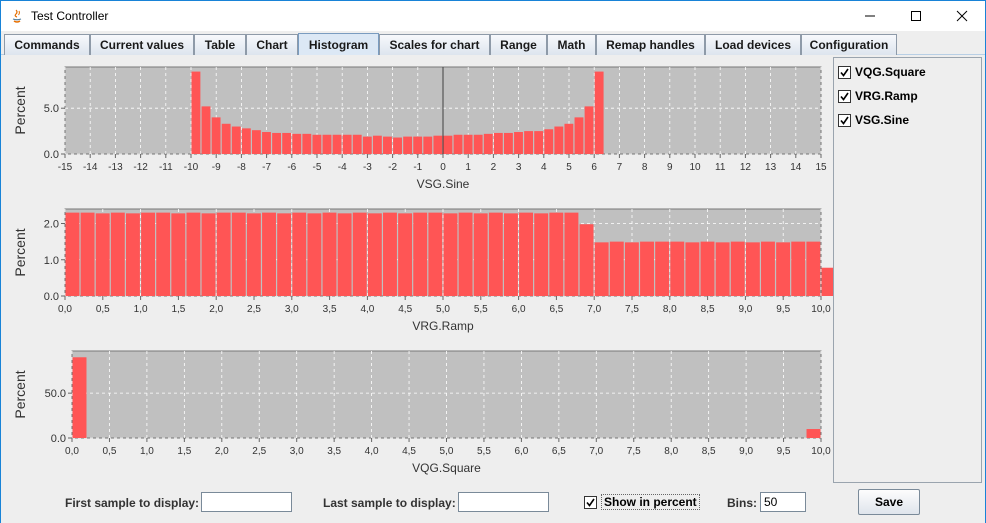  What do you see at coordinates (166, 167) in the screenshot?
I see `x-tick-label: -11` at bounding box center [166, 167].